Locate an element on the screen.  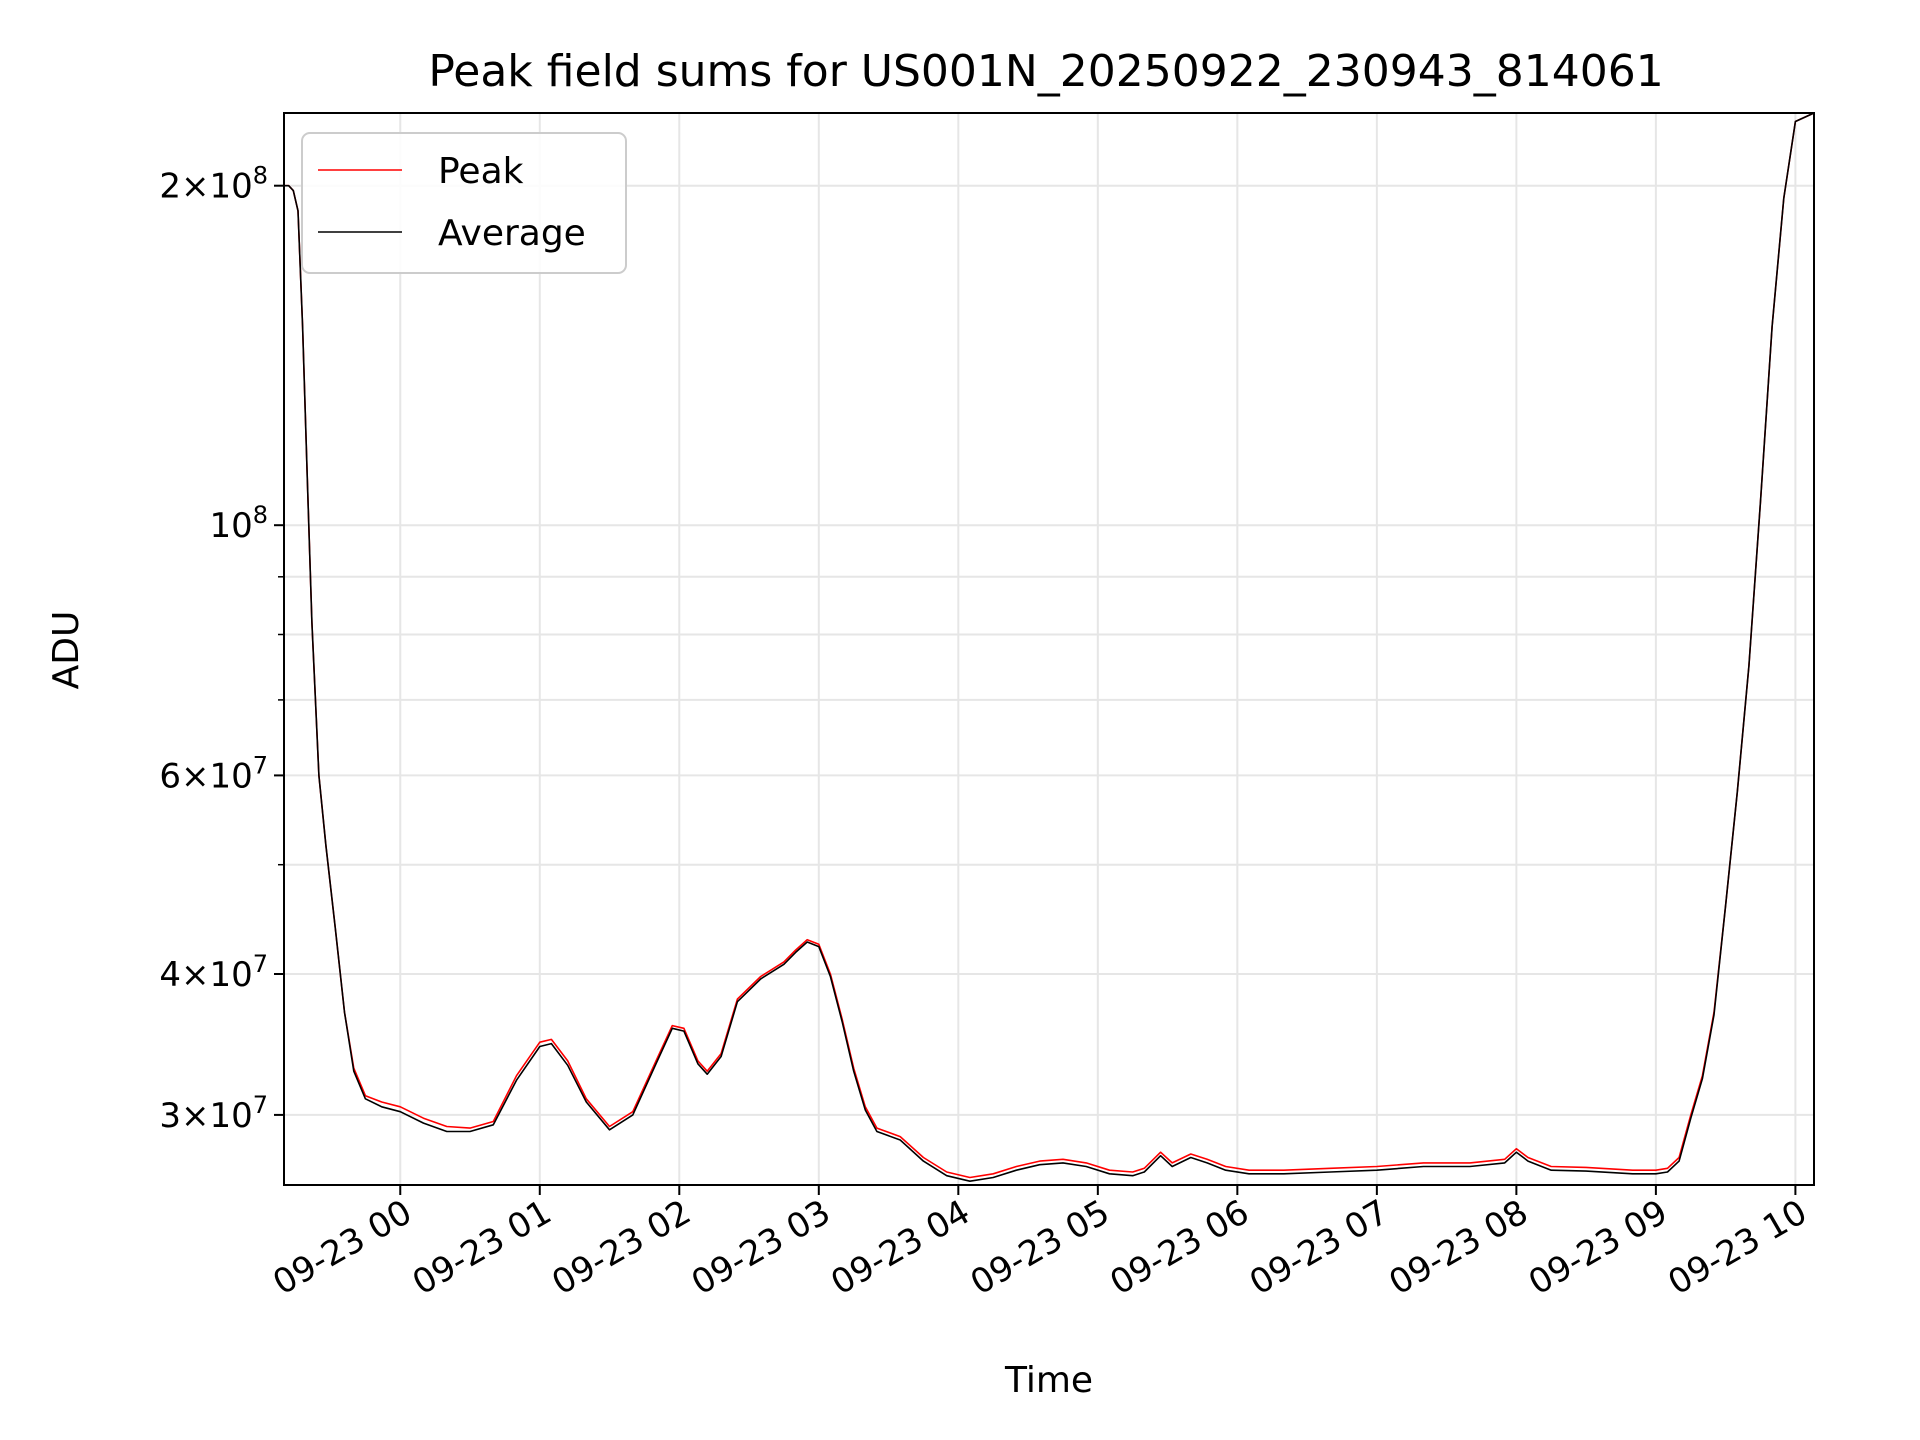
y-axis-label: ADU is located at coordinates (66, 650).